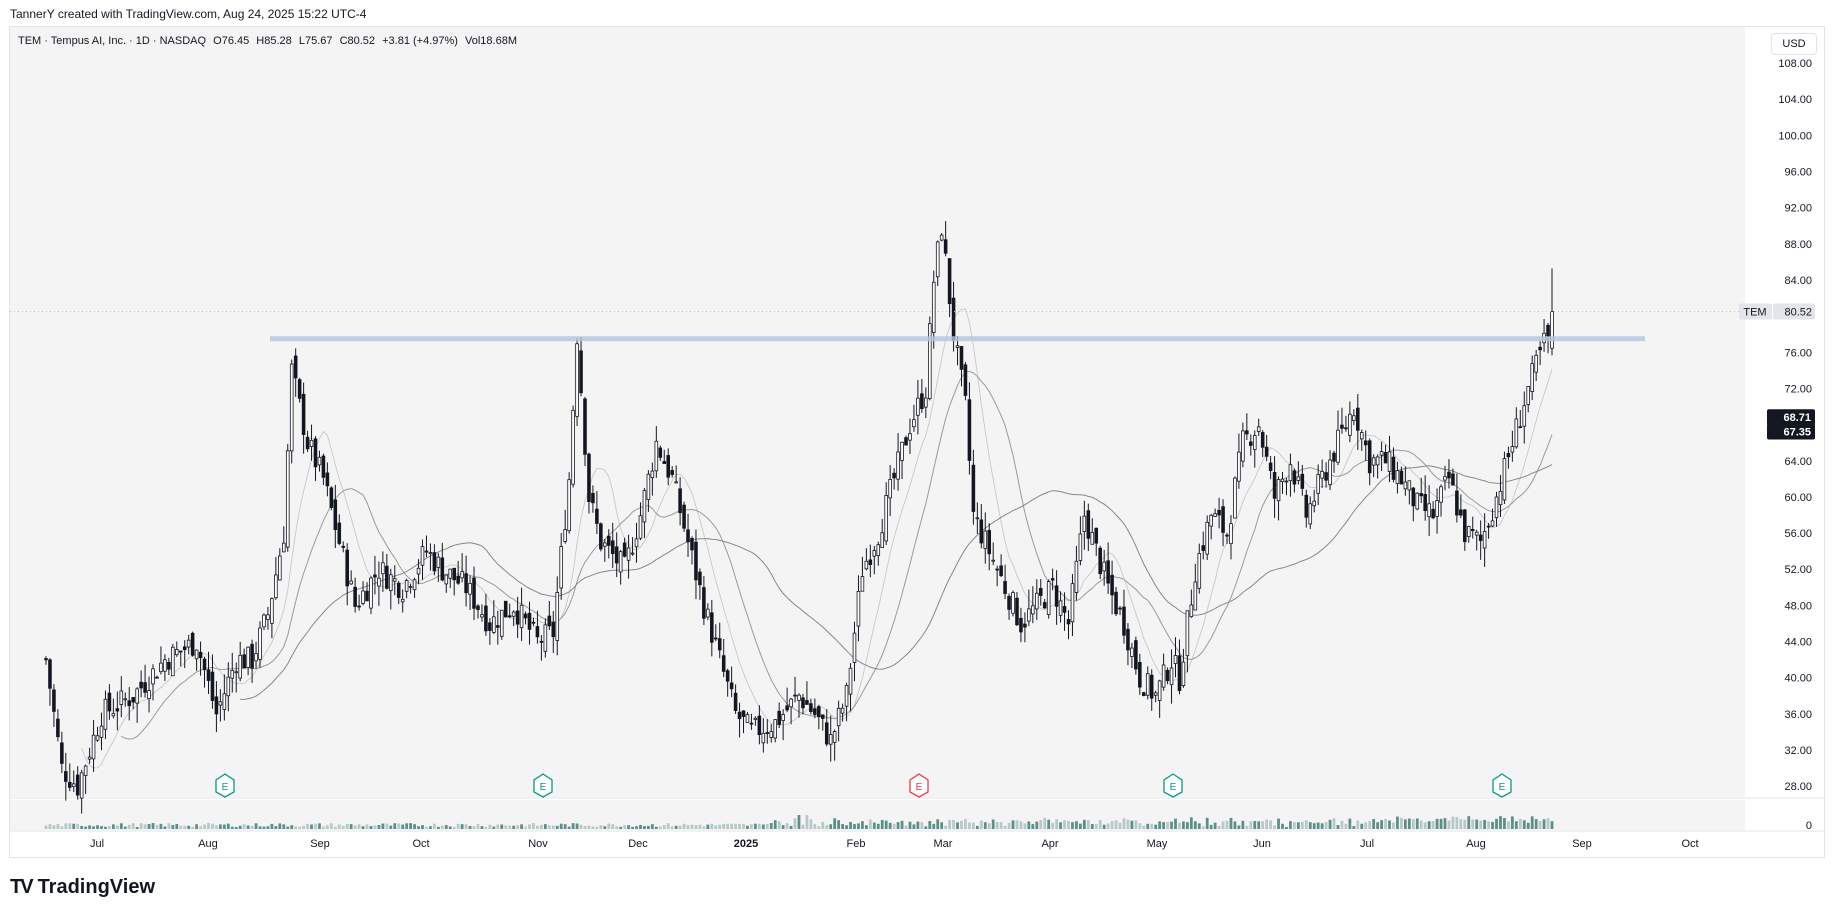 The image size is (1835, 917). What do you see at coordinates (1794, 44) in the screenshot?
I see `currency-button: USD` at bounding box center [1794, 44].